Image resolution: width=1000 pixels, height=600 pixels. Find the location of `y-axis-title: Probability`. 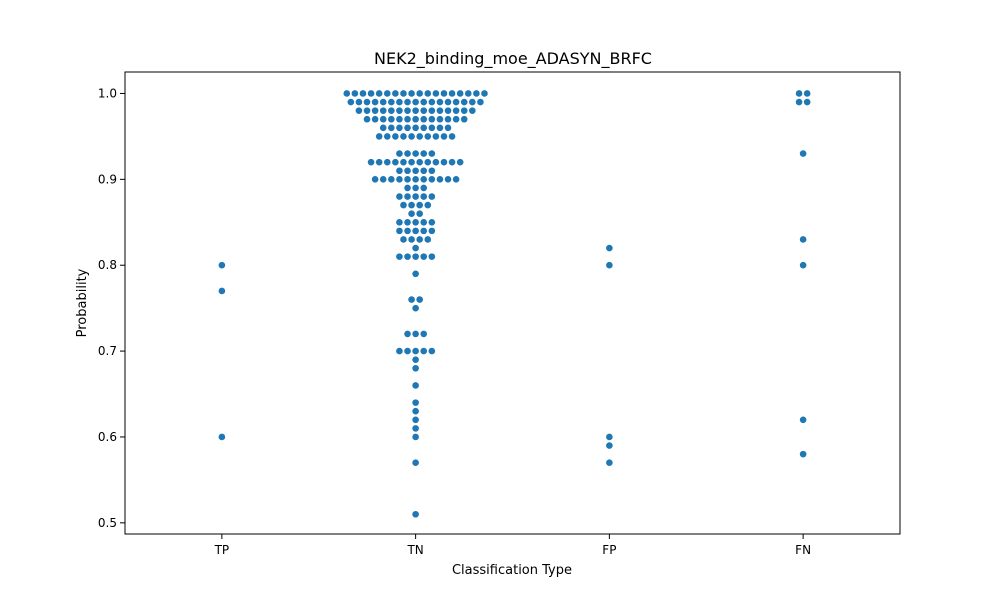

y-axis-title: Probability is located at coordinates (82, 302).